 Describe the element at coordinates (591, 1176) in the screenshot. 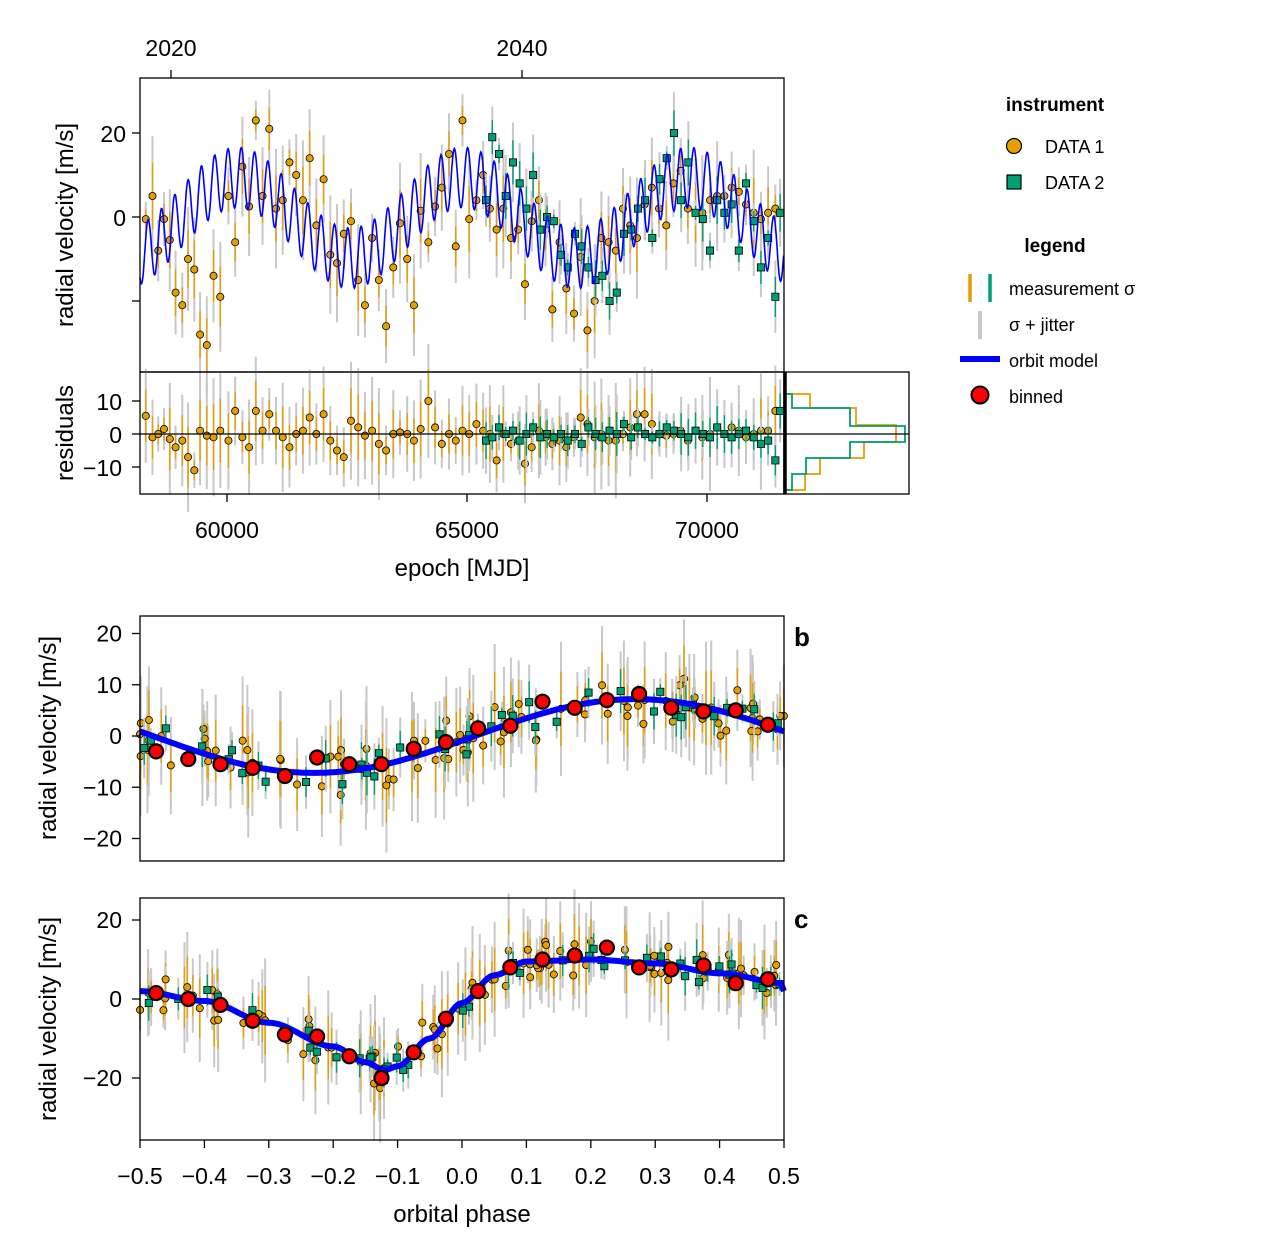

I see `c-x-tick-label: 0.2` at that location.